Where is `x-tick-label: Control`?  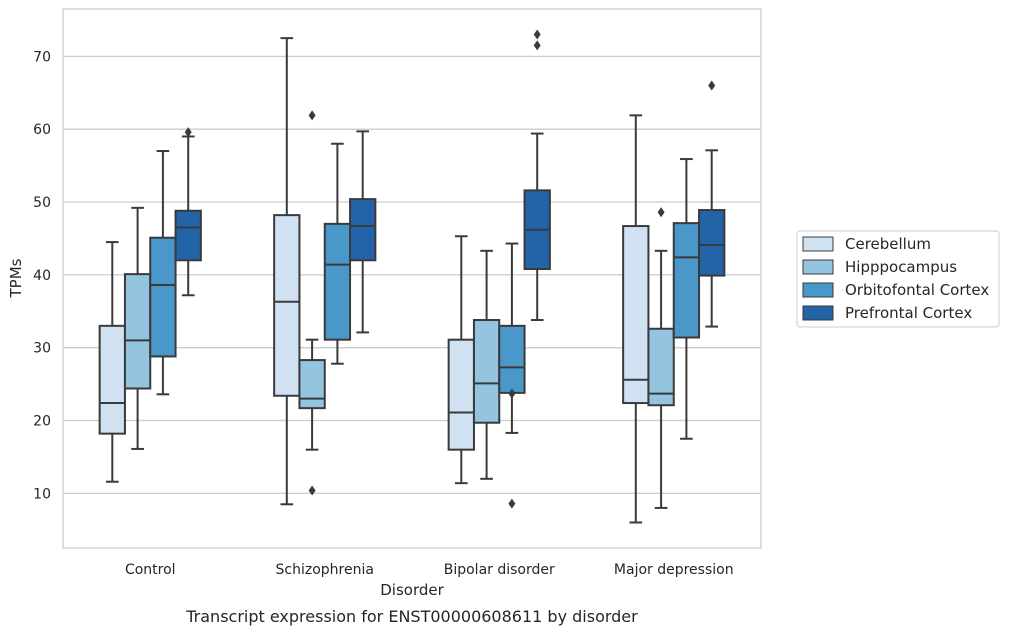
x-tick-label: Control is located at coordinates (150, 570).